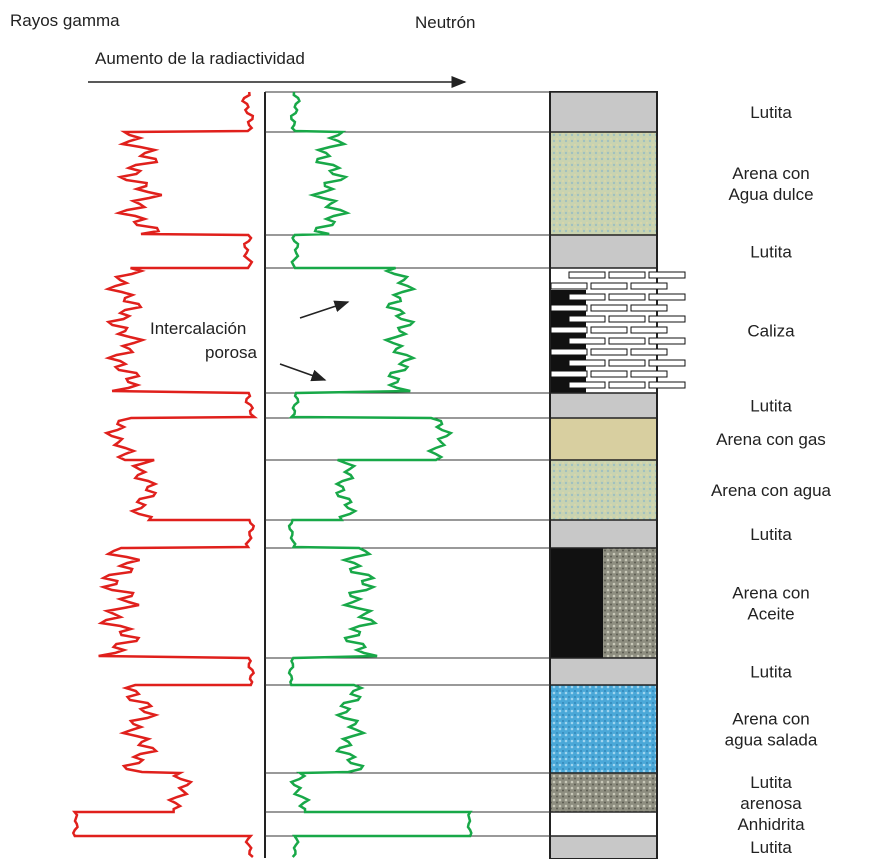 This screenshot has height=860, width=889. What do you see at coordinates (771, 439) in the screenshot?
I see `layer-label: Arena con gas` at bounding box center [771, 439].